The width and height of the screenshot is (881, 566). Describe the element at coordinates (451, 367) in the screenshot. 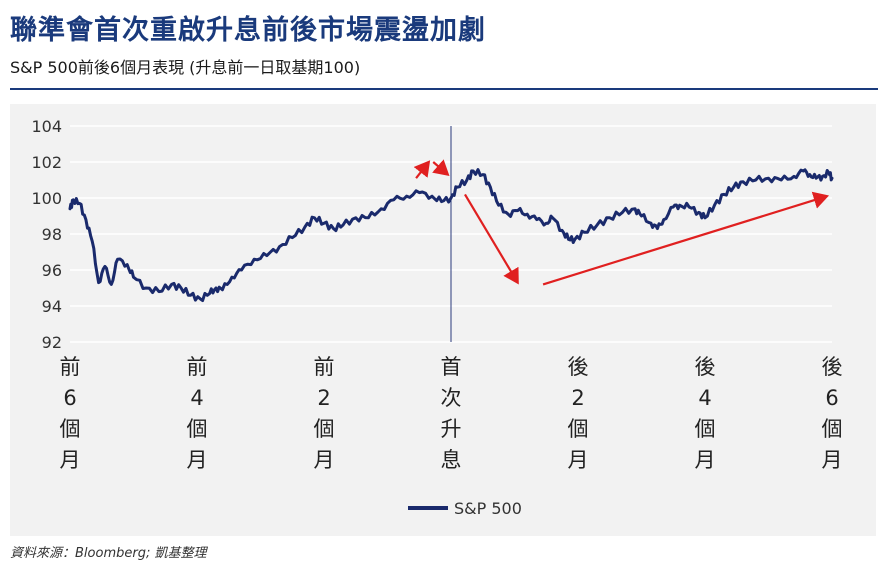

I see `x-tick-label: 首` at that location.